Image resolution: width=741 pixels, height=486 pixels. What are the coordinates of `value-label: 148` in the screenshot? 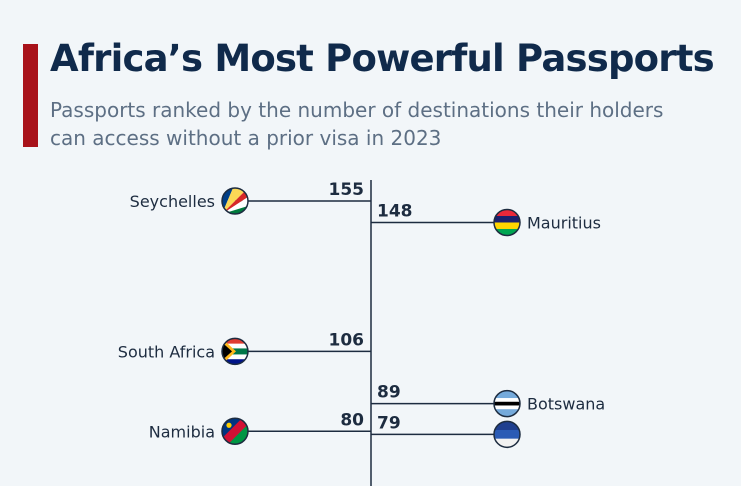 It's located at (395, 211).